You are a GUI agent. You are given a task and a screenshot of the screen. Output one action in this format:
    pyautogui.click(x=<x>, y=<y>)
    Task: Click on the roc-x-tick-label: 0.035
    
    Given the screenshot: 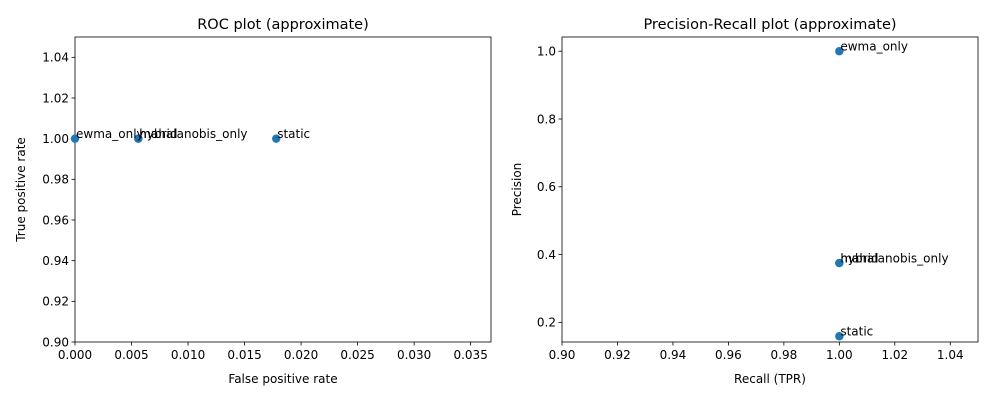 What is the action you would take?
    pyautogui.click(x=470, y=355)
    